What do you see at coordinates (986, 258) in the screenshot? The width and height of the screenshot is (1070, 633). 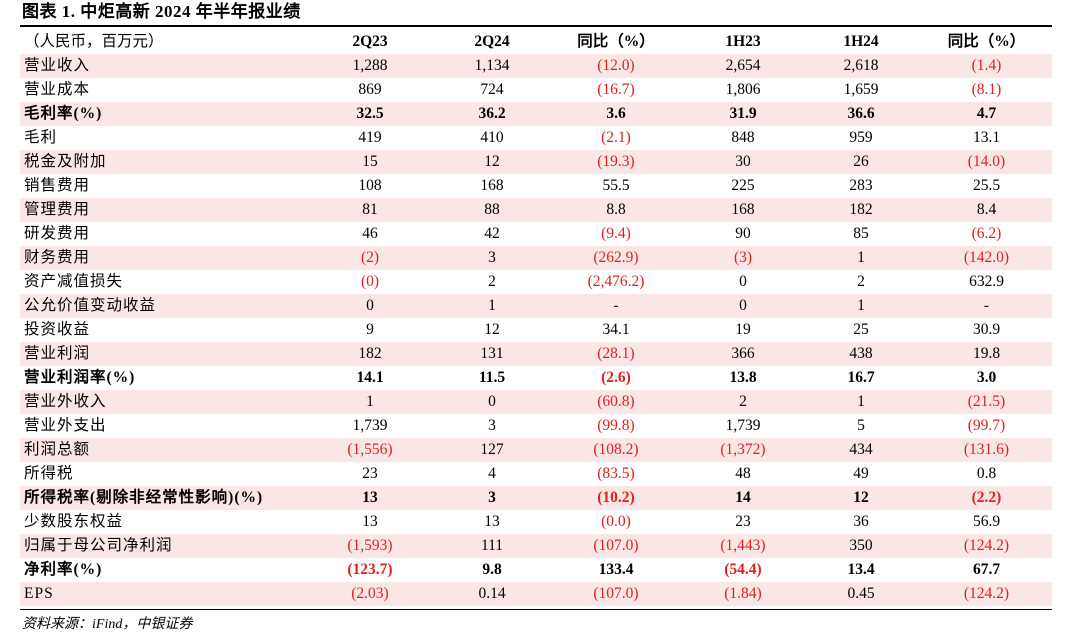 I see `table-cell: (142.0)` at bounding box center [986, 258].